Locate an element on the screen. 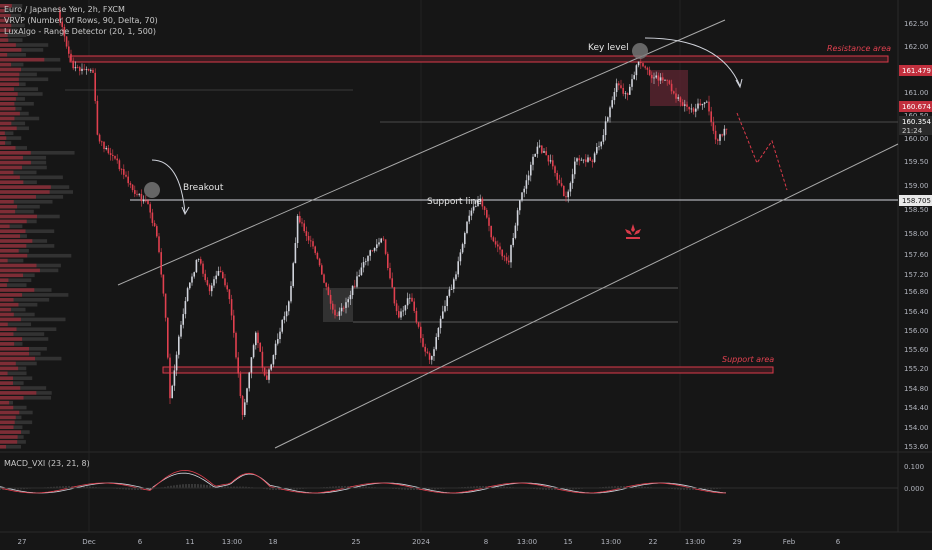 The image size is (932, 550). price-tick-label: 154.00 is located at coordinates (916, 428).